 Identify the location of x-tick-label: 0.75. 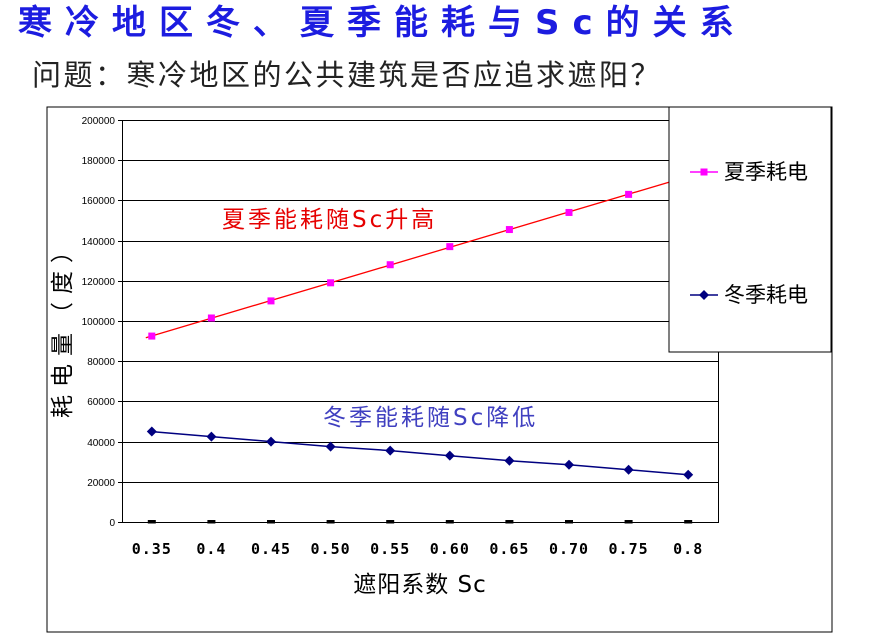
(629, 549).